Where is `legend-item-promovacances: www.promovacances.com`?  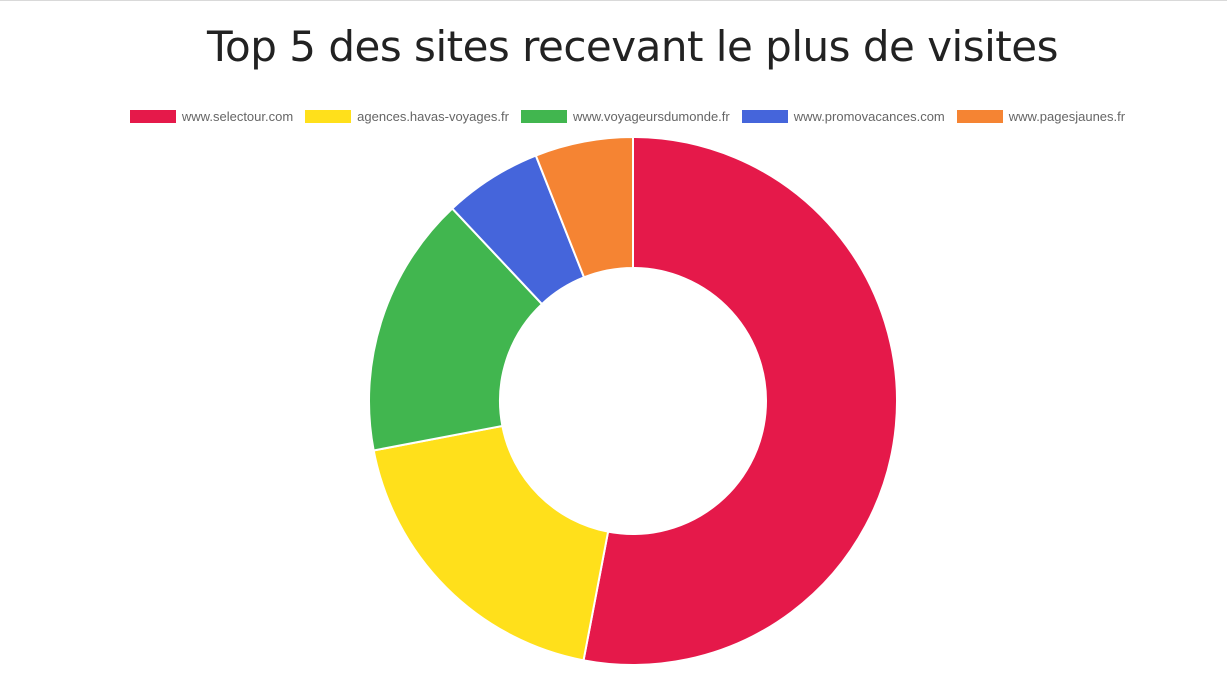 legend-item-promovacances: www.promovacances.com is located at coordinates (843, 116).